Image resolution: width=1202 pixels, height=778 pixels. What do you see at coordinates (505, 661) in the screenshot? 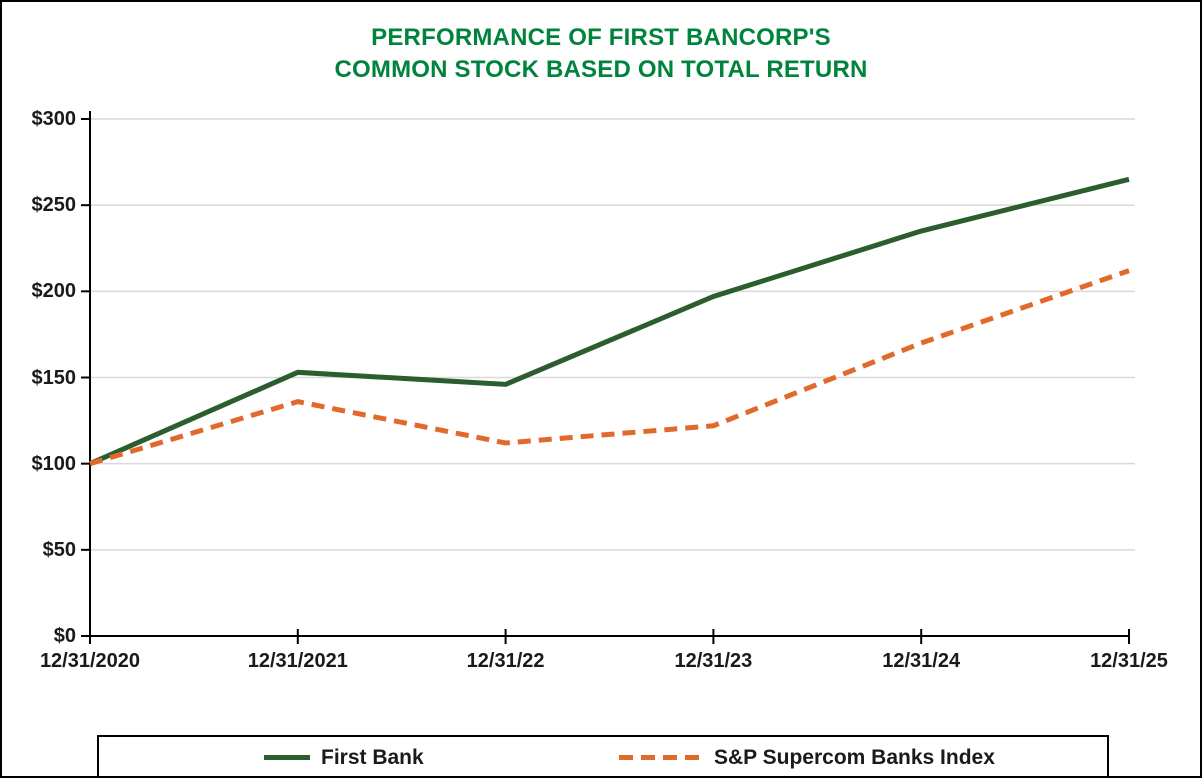
I see `x-tick-label-2022: 12/31/22` at bounding box center [505, 661].